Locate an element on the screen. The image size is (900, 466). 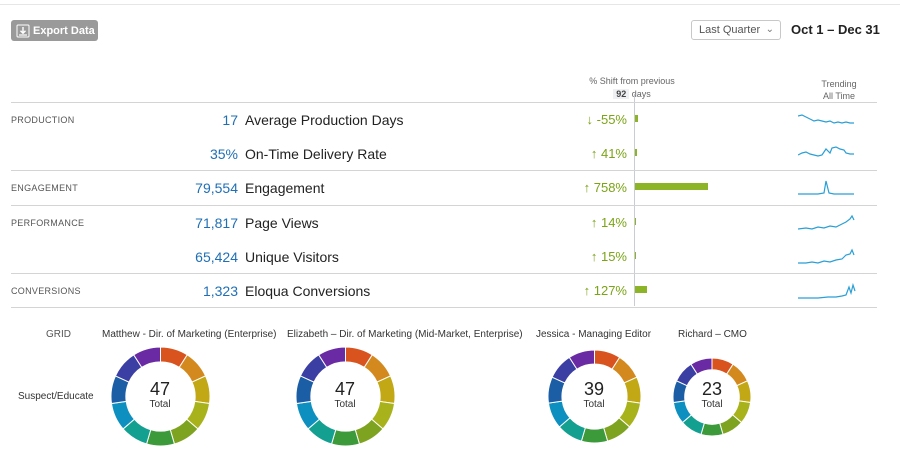
metric-value: 79,554 is located at coordinates (216, 188).